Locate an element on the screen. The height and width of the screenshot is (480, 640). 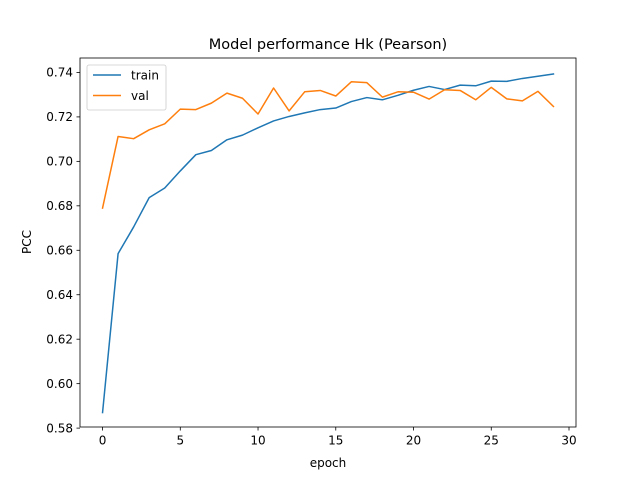
y-tick-label: 0.60 is located at coordinates (59, 384).